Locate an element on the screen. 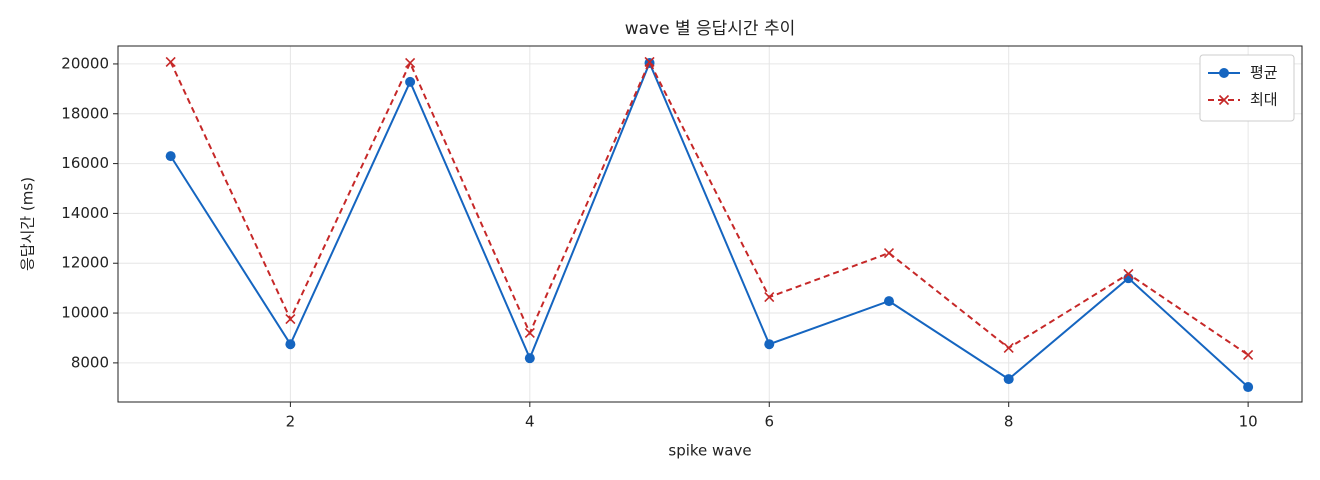  x-tick-label: 4 is located at coordinates (530, 422).